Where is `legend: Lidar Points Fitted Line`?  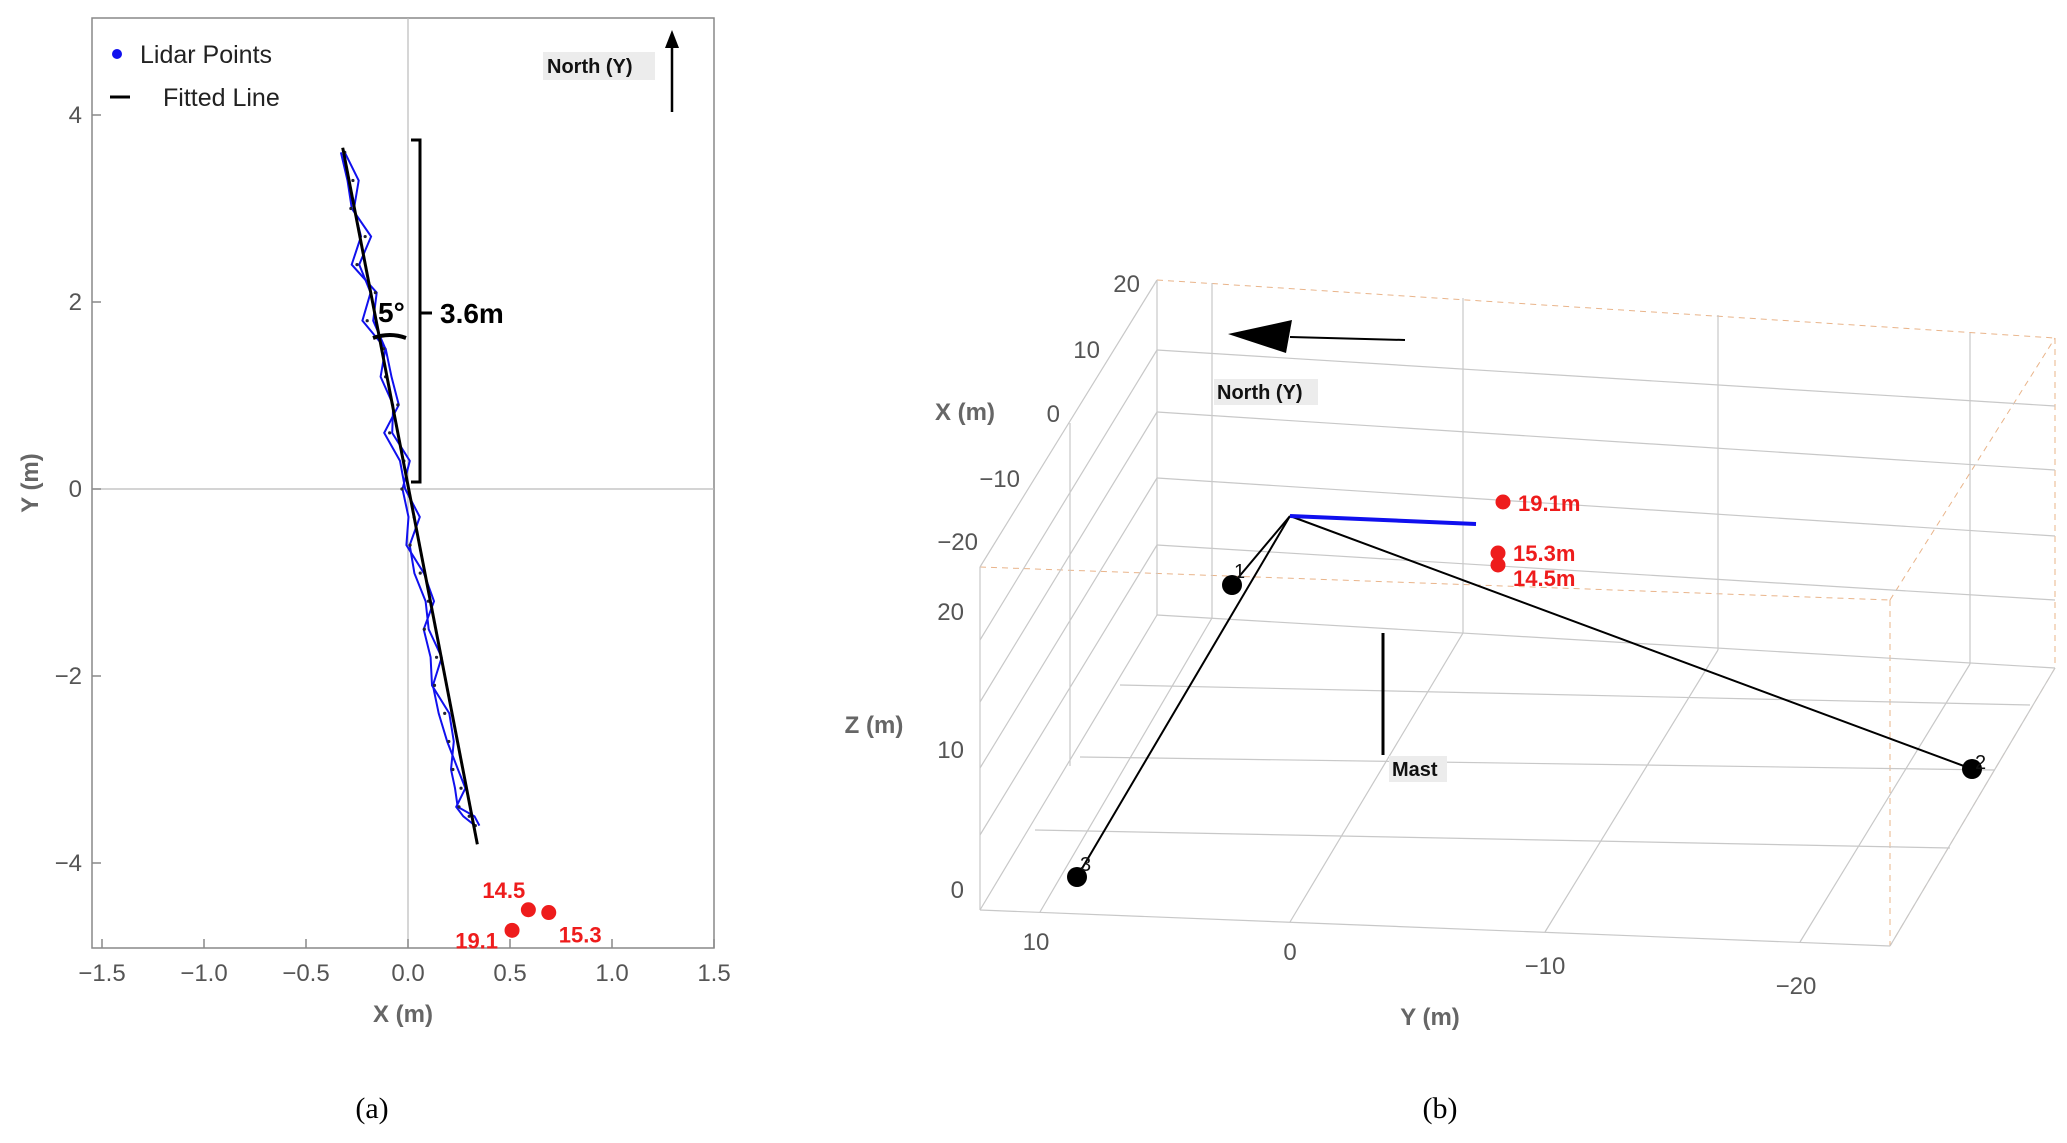
legend: Lidar Points Fitted Line is located at coordinates (195, 76).